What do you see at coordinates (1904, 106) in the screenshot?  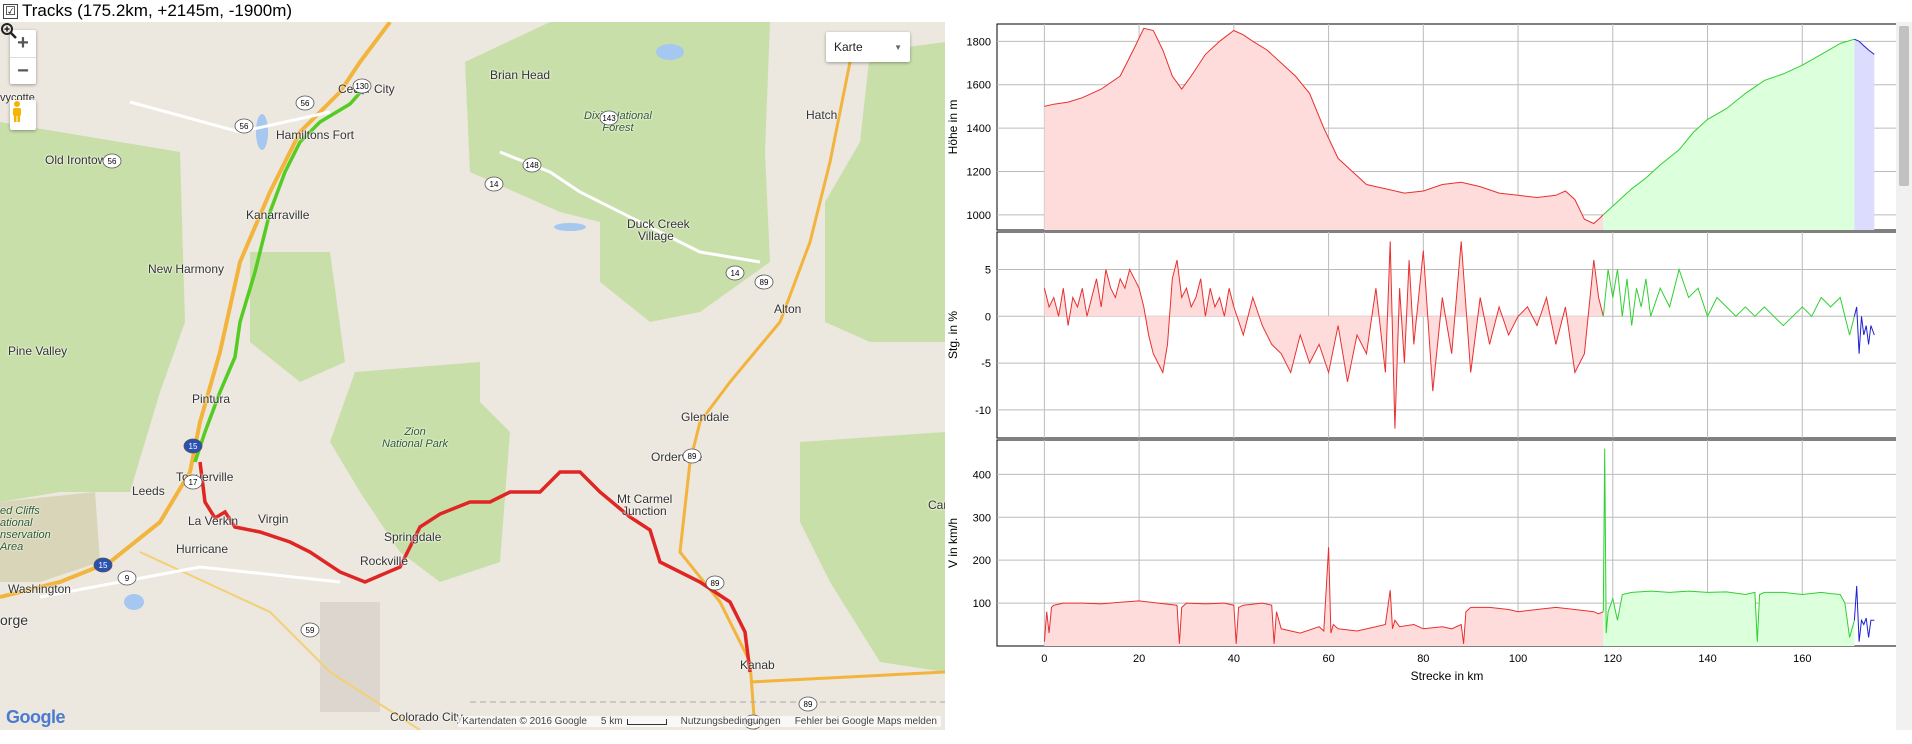 I see `scrollbar-thumb` at bounding box center [1904, 106].